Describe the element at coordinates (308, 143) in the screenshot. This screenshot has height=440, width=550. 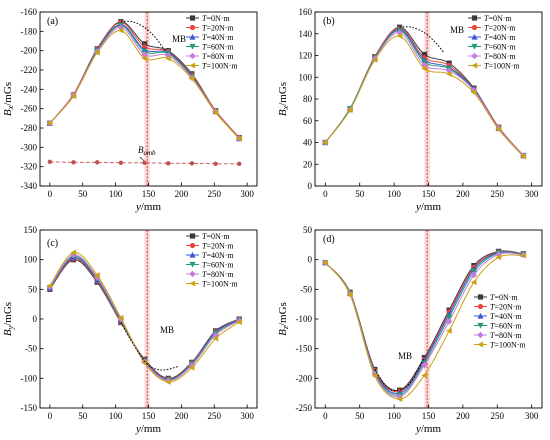
I see `y-tick-label: 40` at that location.